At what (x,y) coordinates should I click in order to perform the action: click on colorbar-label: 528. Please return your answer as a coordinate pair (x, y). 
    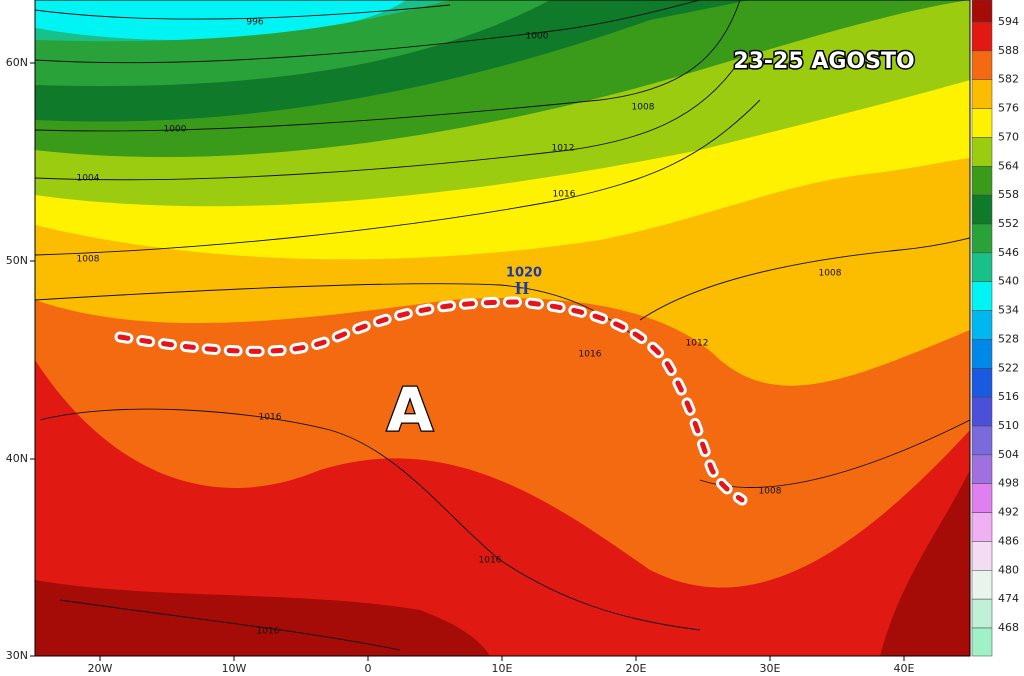
    Looking at the image, I should click on (1008, 338).